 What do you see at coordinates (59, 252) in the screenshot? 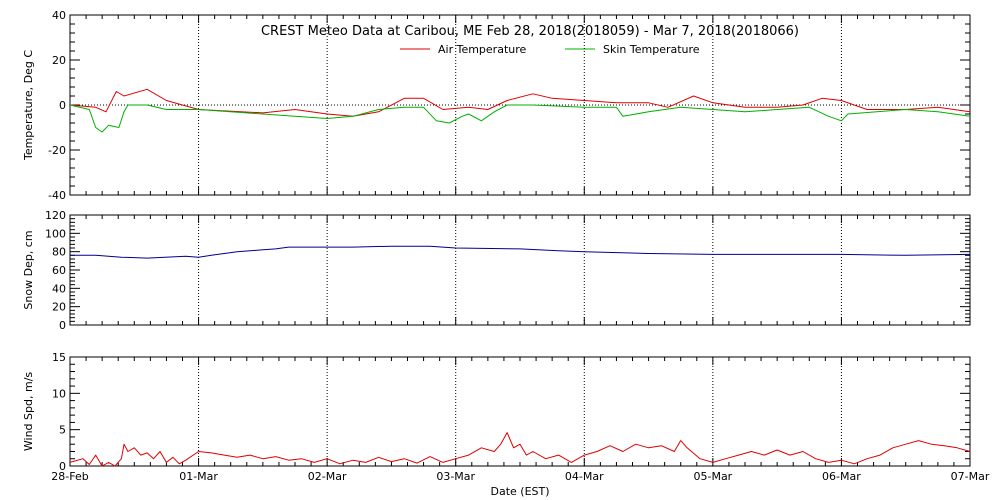
I see `y-tick-label: 80` at bounding box center [59, 252].